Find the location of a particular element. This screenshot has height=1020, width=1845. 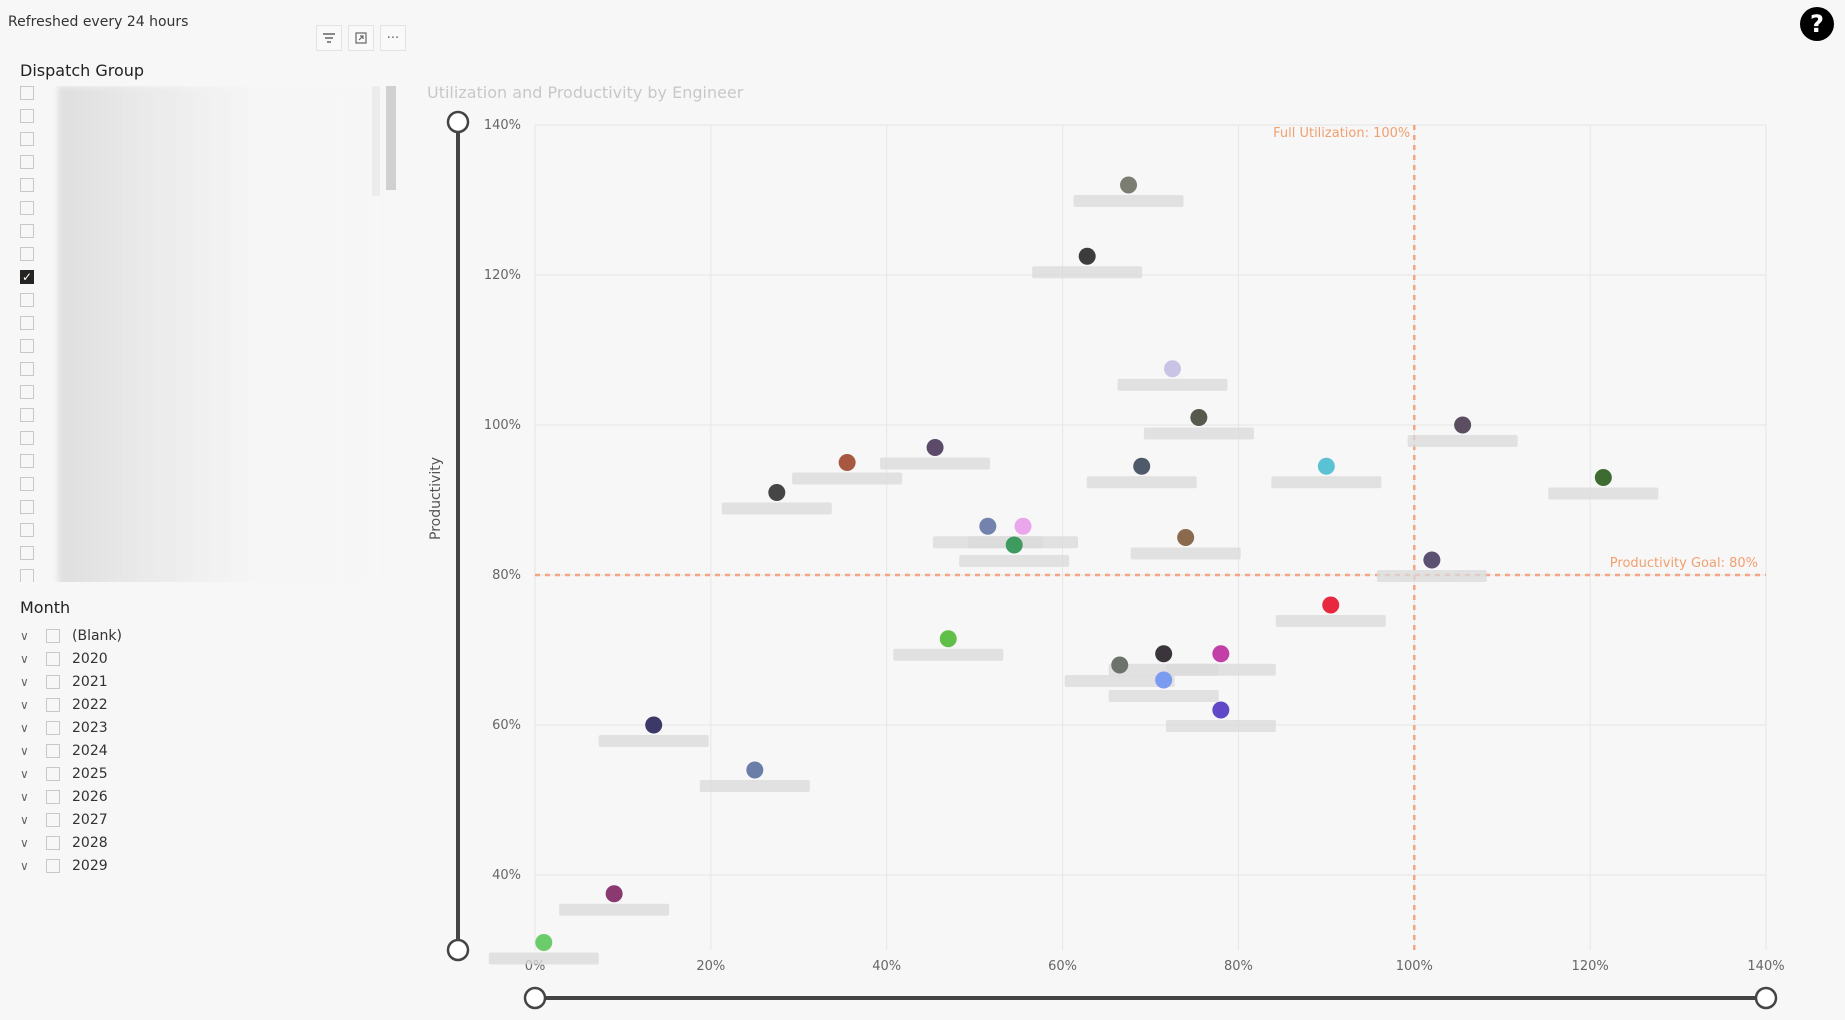

month-item: ∨ 2023 is located at coordinates (198, 727).